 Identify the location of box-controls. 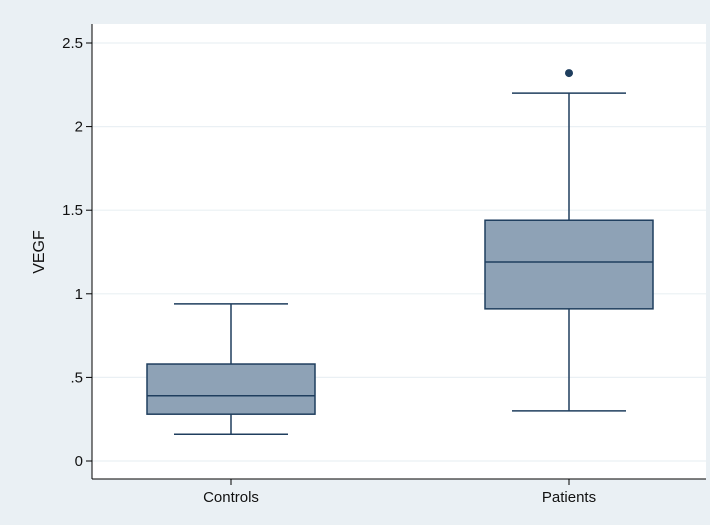
(231, 369).